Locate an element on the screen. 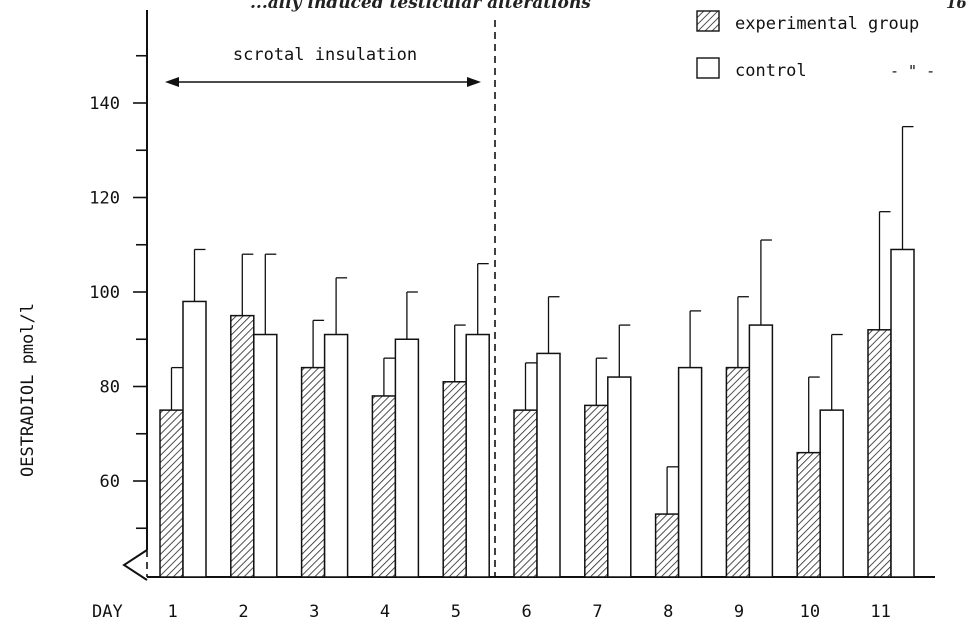  x-tick-label: 4 is located at coordinates (385, 612).